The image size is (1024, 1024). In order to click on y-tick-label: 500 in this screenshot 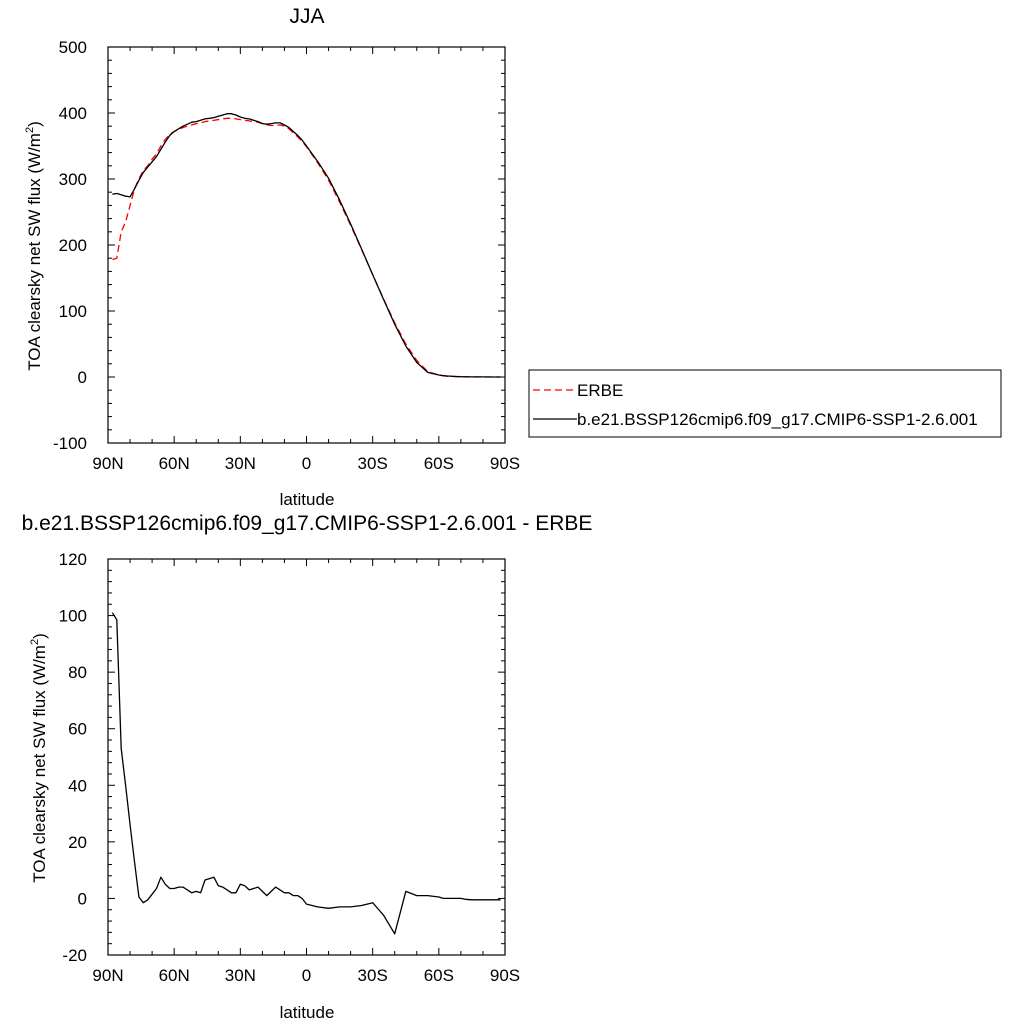, I will do `click(73, 47)`.